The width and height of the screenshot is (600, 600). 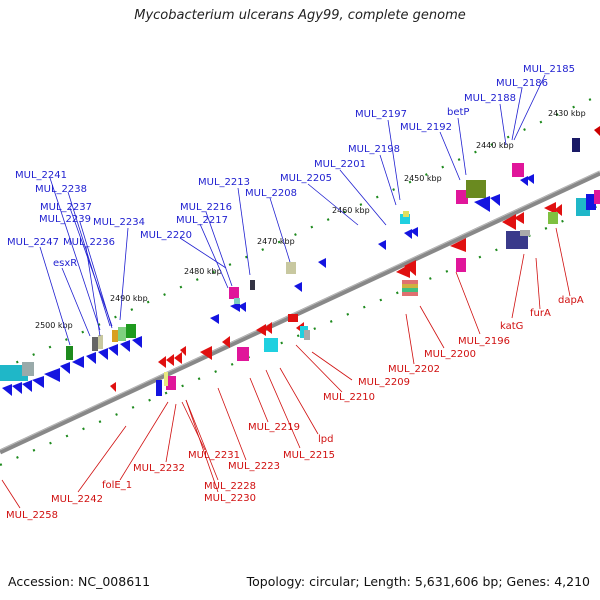 What do you see at coordinates (77, 499) in the screenshot?
I see `gene-label-reverse: MUL_2242` at bounding box center [77, 499].